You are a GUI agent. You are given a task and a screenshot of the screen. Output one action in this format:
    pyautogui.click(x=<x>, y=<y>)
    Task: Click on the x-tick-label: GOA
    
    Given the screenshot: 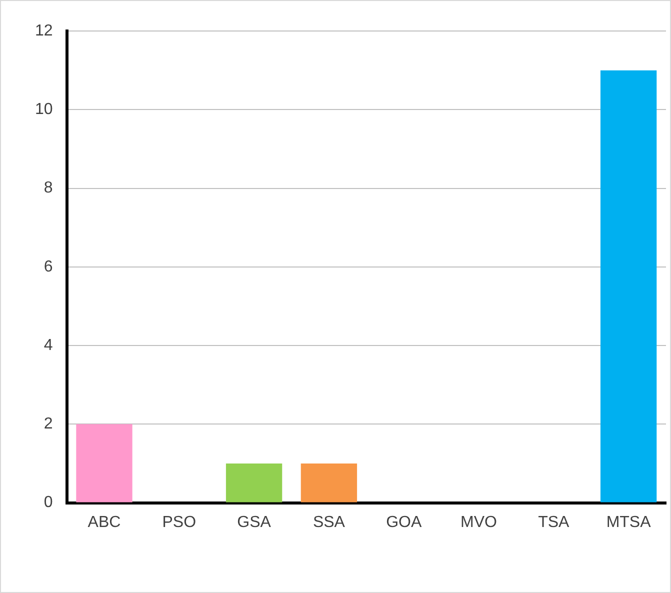 What is the action you would take?
    pyautogui.click(x=404, y=522)
    